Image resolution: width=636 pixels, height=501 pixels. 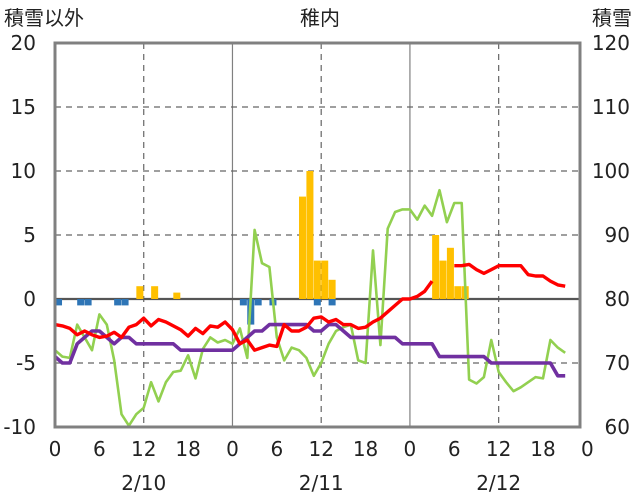 What do you see at coordinates (612, 18) in the screenshot?
I see `right-axis-label: 積雪` at bounding box center [612, 18].